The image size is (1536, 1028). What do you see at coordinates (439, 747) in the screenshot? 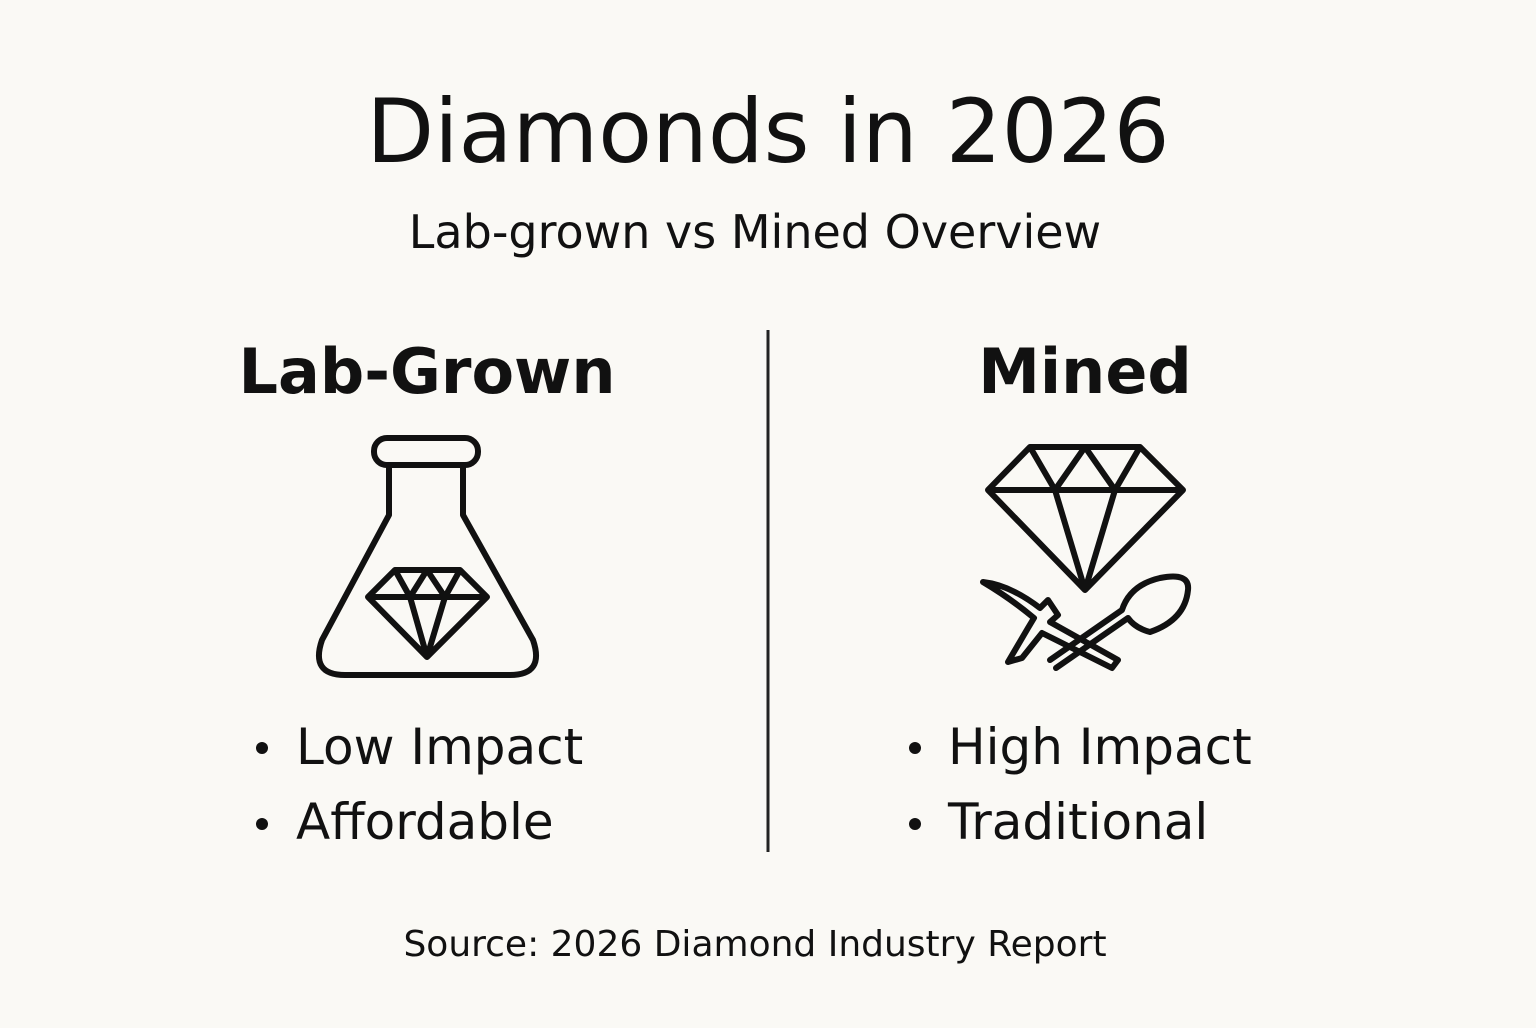
I see `bullet-text: Low Impact` at bounding box center [439, 747].